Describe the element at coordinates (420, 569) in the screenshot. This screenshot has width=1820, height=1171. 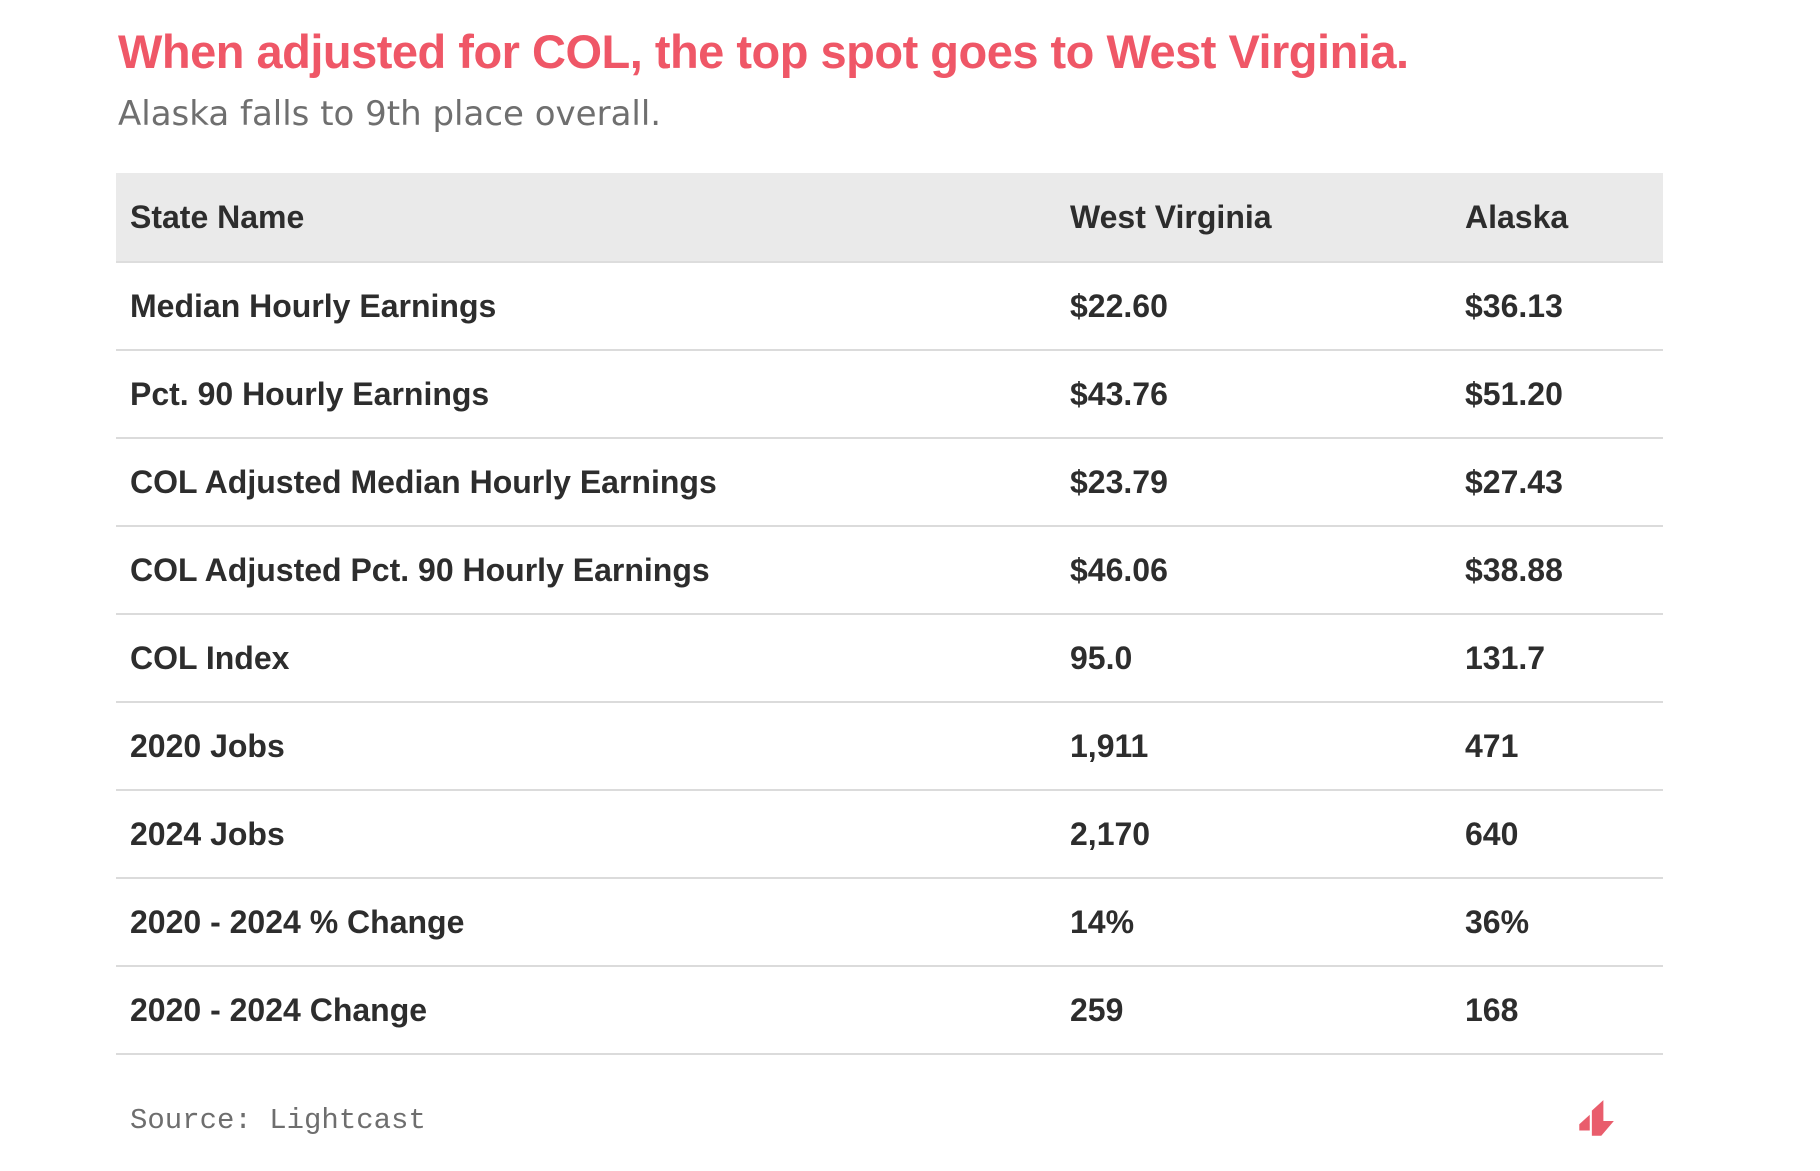
I see `row-label: COL Adjusted Pct. 90 Hourly Earnings` at that location.